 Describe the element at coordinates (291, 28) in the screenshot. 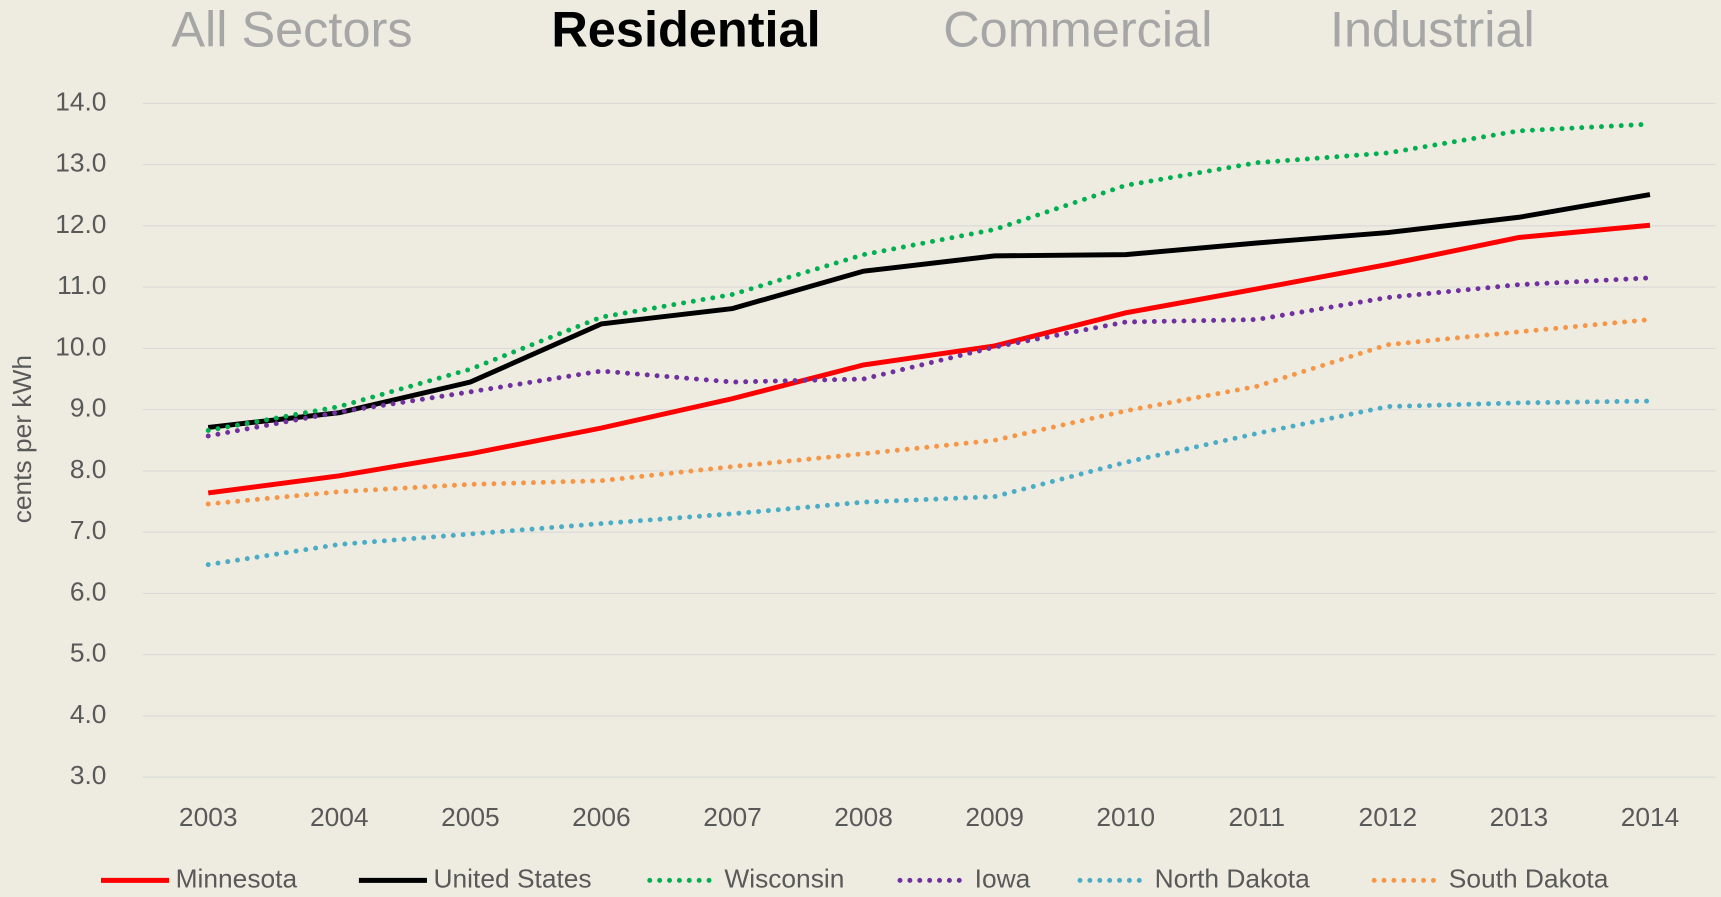

I see `sector-tab: All Sectors` at that location.